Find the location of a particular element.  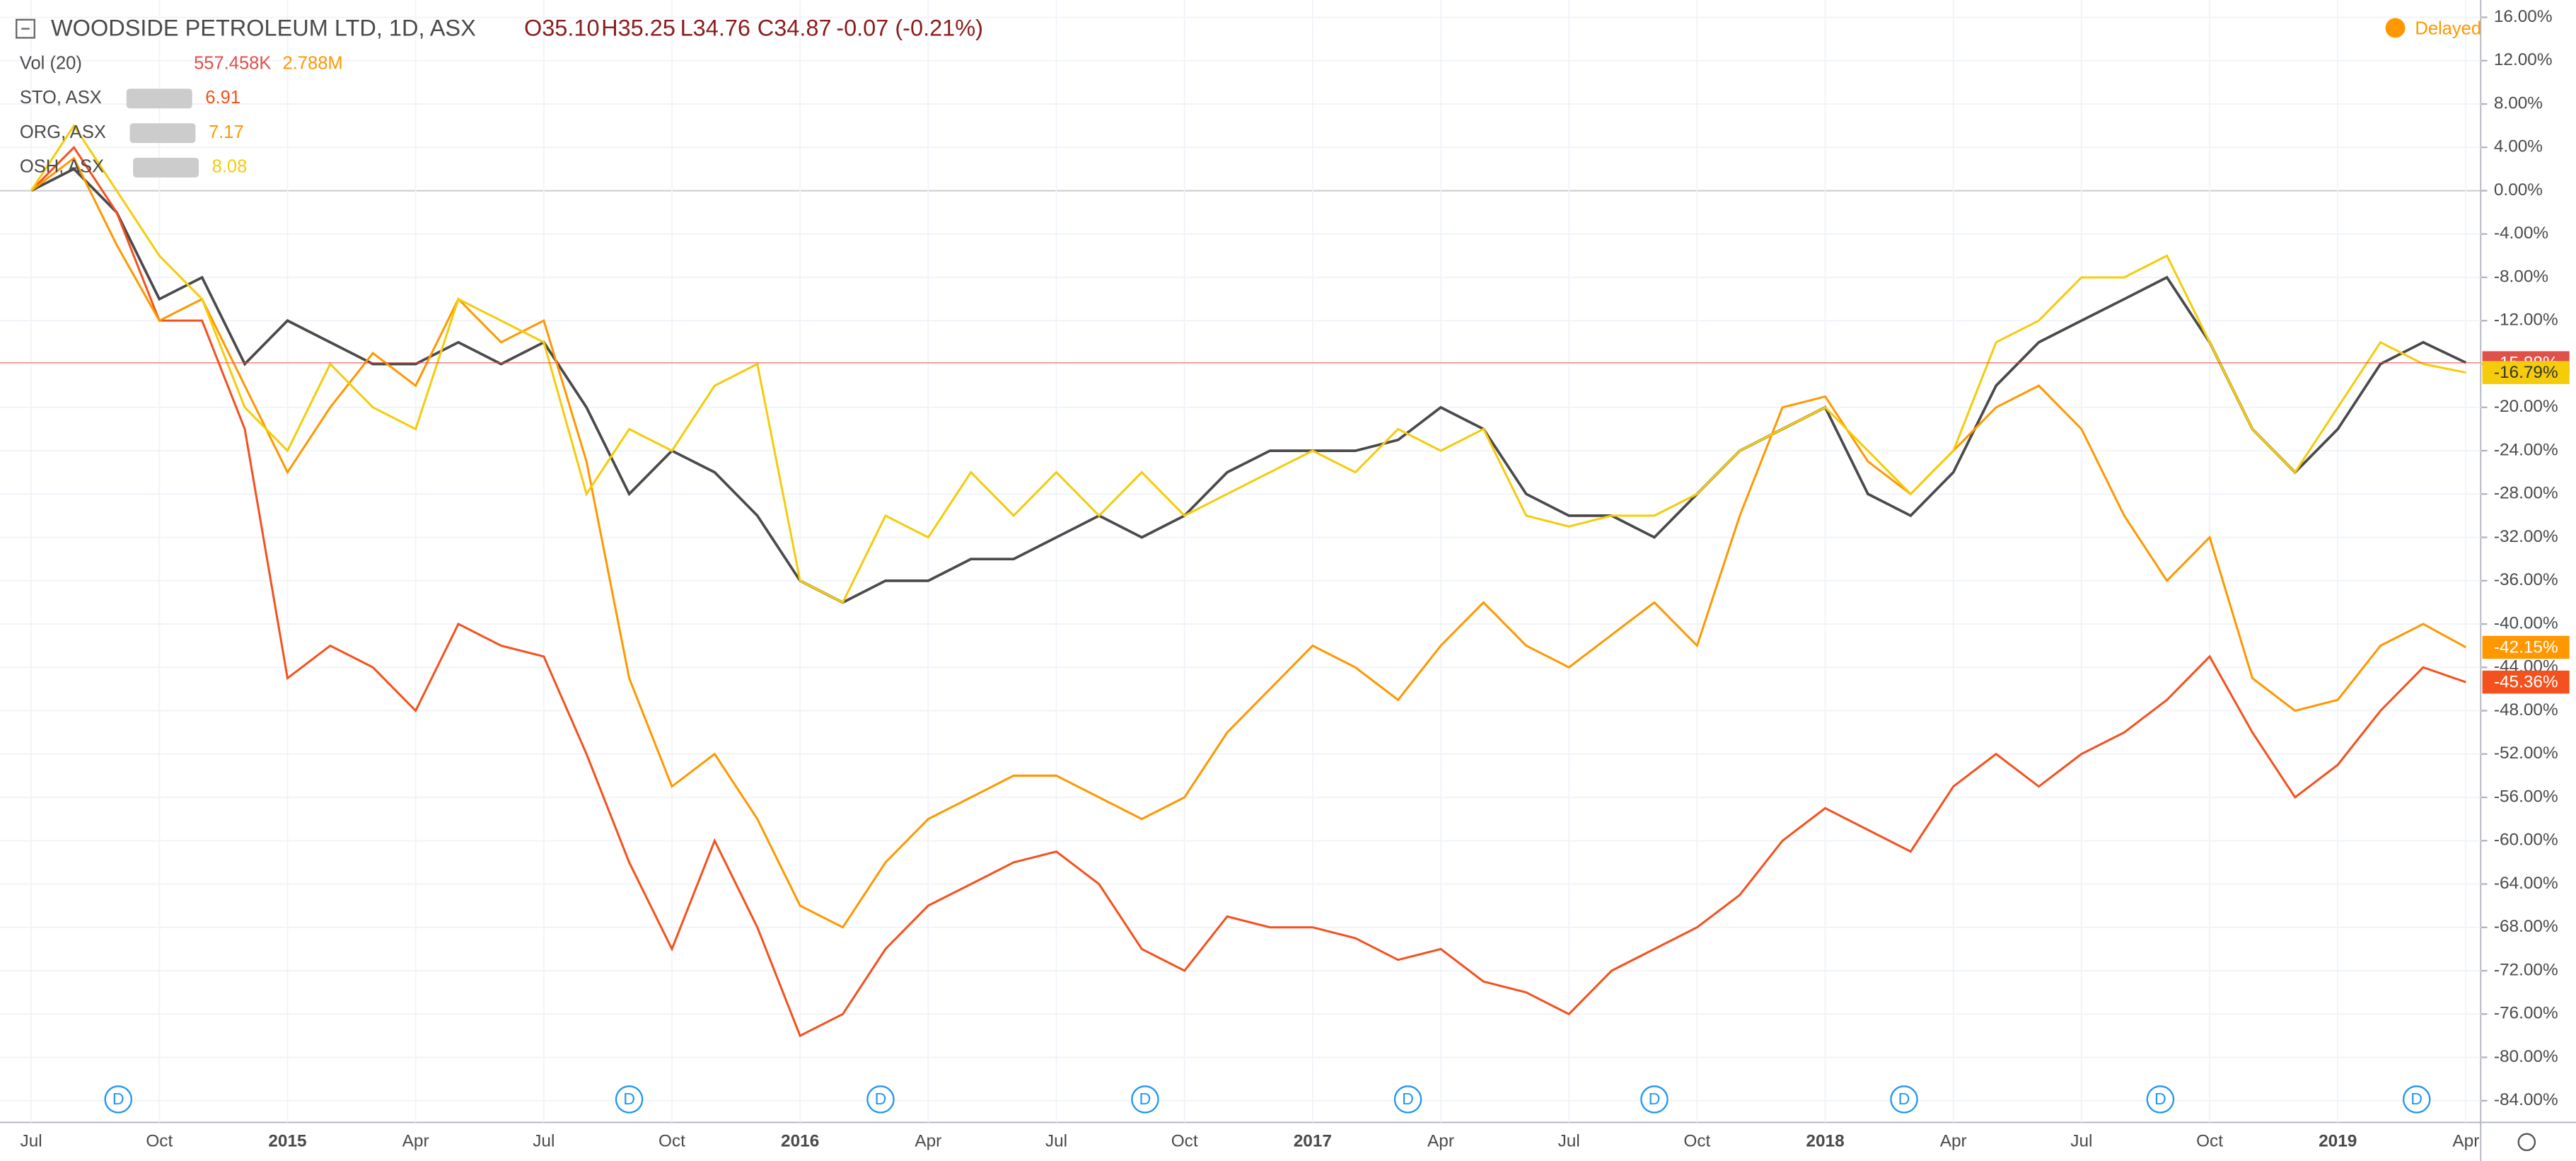

legend-reading: 6.91 is located at coordinates (222, 98).